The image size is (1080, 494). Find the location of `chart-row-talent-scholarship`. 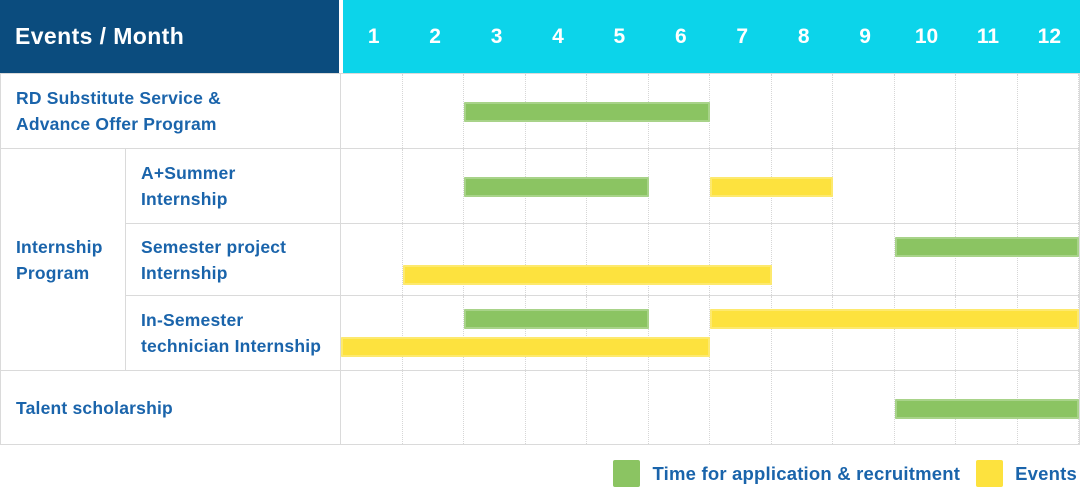

chart-row-talent-scholarship is located at coordinates (709, 407).